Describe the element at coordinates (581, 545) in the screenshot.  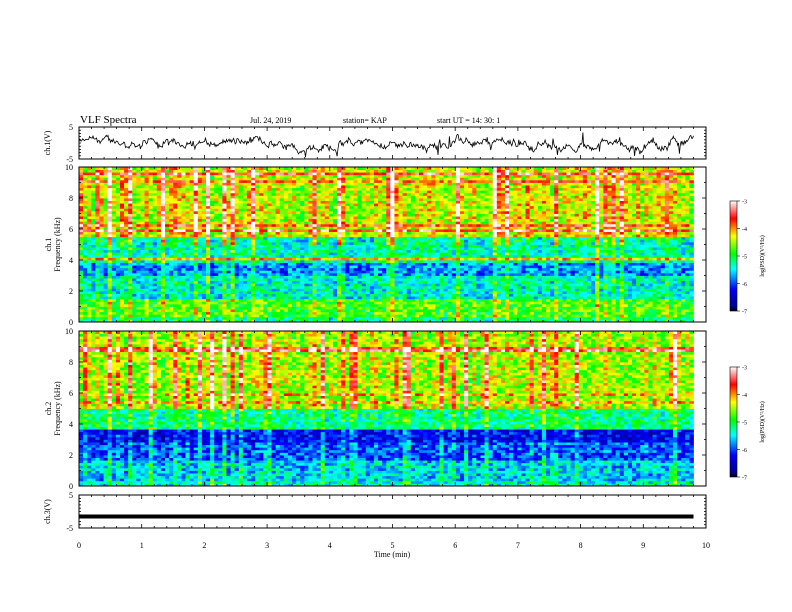
I see `x-tick-label: 8` at that location.